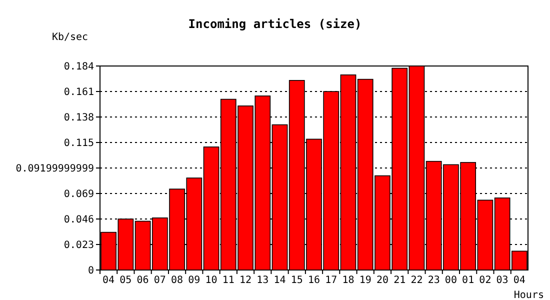  I want to click on x-axis-title: Hours, so click(529, 295).